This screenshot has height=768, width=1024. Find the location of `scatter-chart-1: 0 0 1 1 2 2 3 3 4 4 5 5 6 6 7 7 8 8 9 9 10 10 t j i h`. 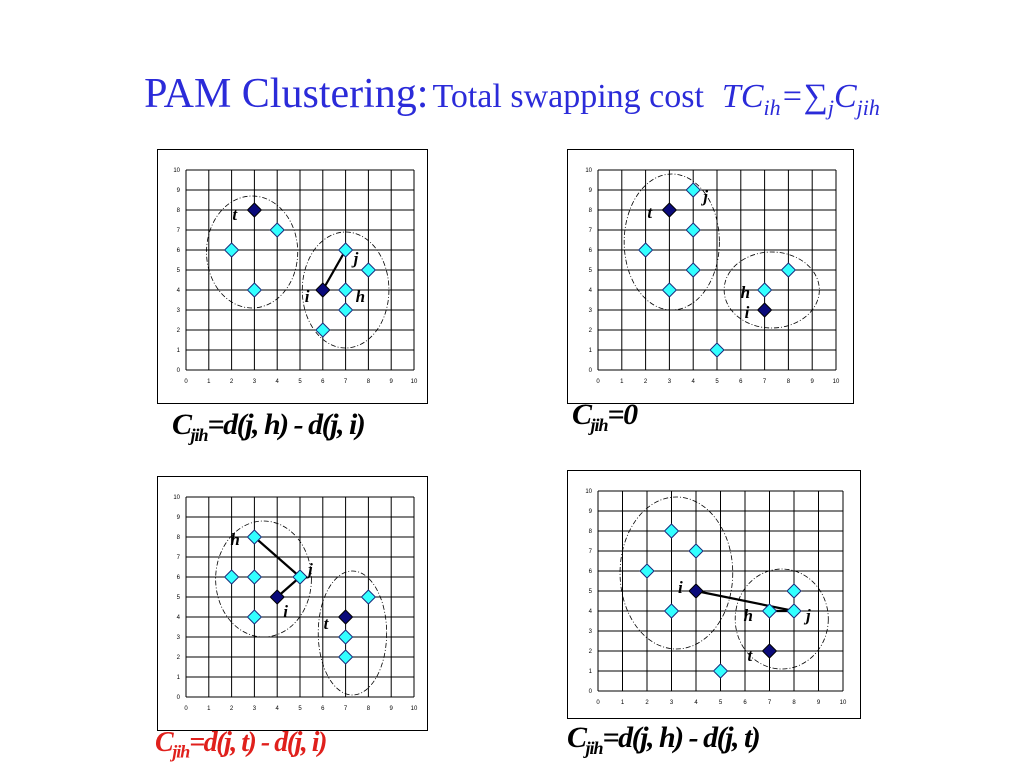

scatter-chart-1: 0 0 1 1 2 2 3 3 4 4 5 5 6 6 7 7 8 8 9 9 10 10 t j i h is located at coordinates (292, 276).